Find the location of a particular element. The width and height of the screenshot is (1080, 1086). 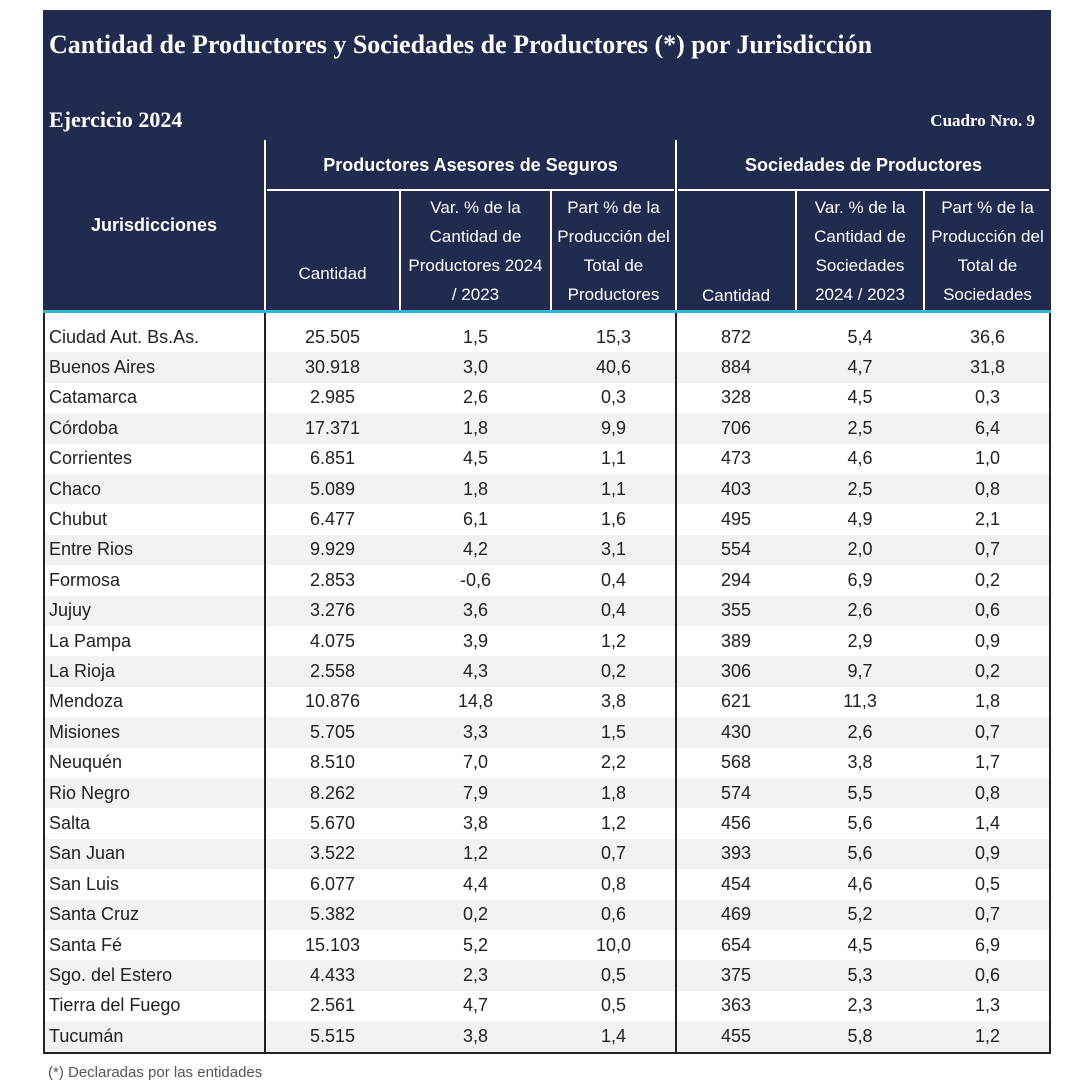

table-cell: 2,2 is located at coordinates (613, 762).